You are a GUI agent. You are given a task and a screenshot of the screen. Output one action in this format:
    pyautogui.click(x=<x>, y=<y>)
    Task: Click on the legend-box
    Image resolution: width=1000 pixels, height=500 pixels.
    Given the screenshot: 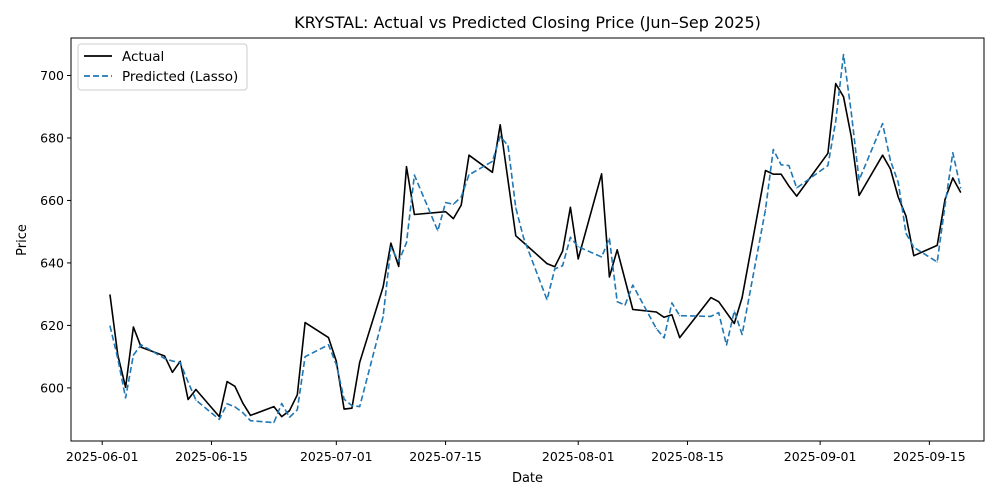 What is the action you would take?
    pyautogui.click(x=162, y=67)
    